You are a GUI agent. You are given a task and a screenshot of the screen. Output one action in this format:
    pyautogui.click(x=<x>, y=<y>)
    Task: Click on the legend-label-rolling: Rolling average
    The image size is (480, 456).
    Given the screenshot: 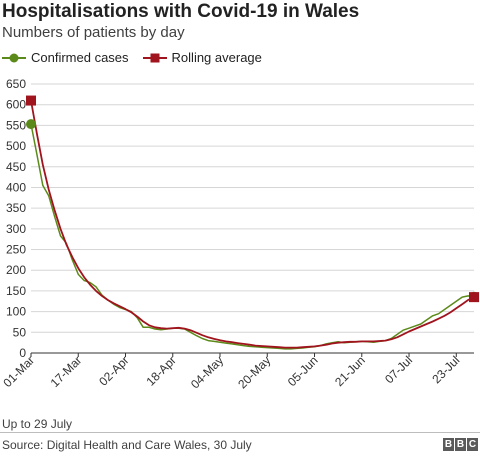 What is the action you would take?
    pyautogui.click(x=216, y=57)
    